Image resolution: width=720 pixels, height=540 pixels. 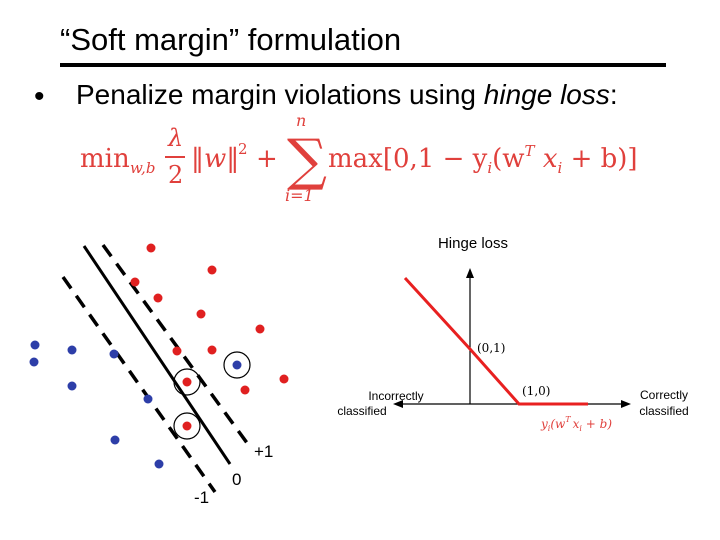 I want to click on negative-margin-line, so click(x=139, y=384).